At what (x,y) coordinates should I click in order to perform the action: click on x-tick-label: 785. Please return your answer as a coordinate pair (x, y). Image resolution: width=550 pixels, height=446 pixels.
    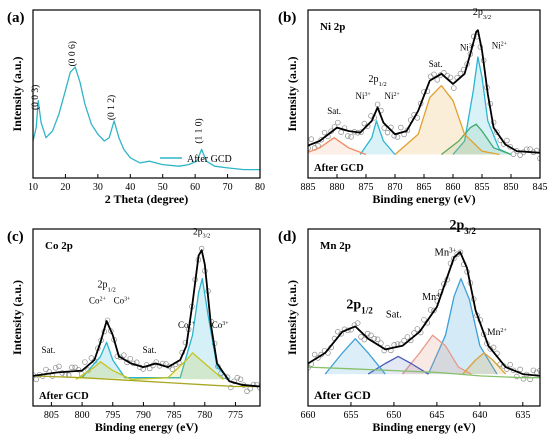
    Looking at the image, I should click on (174, 415).